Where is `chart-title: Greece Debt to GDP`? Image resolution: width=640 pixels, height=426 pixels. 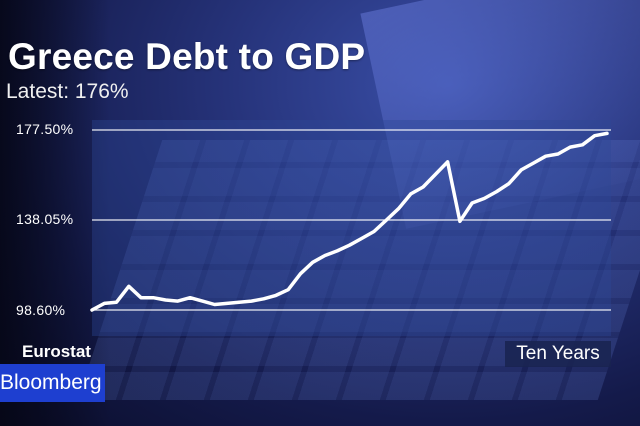 chart-title: Greece Debt to GDP is located at coordinates (187, 56).